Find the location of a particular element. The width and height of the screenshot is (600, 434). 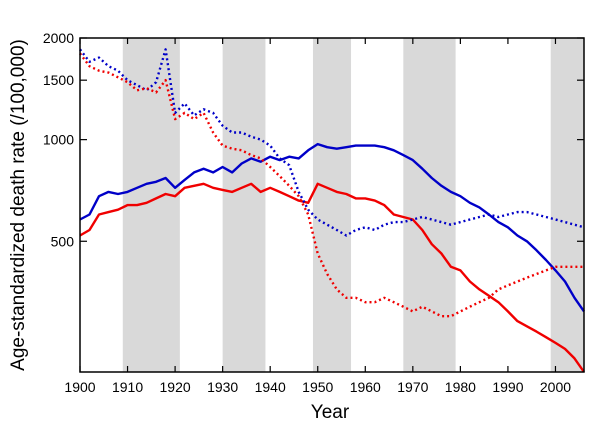

y-tick-label: 1500 is located at coordinates (58, 80).